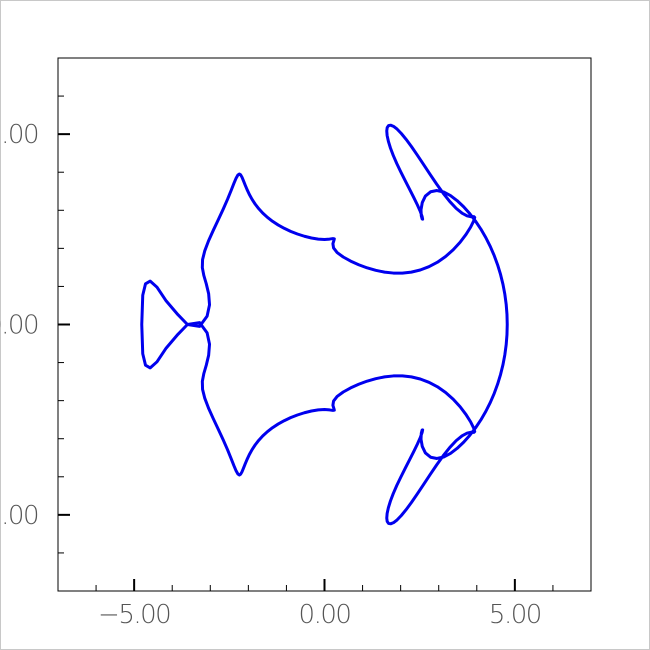 The width and height of the screenshot is (650, 650). What do you see at coordinates (19, 516) in the screenshot?
I see `y-tick-label: −5.00` at bounding box center [19, 516].